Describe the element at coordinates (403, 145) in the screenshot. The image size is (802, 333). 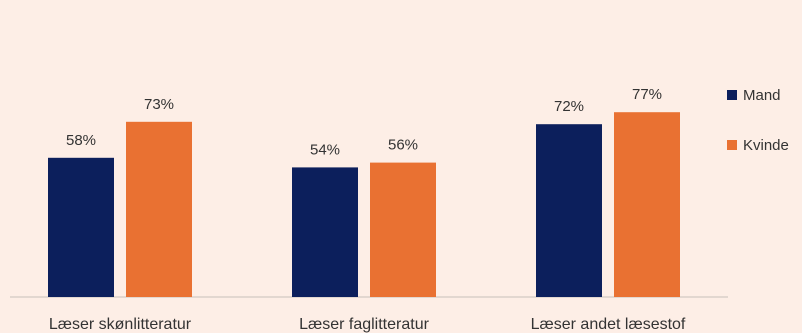
I see `data-label-kvinde-2: 56%` at that location.